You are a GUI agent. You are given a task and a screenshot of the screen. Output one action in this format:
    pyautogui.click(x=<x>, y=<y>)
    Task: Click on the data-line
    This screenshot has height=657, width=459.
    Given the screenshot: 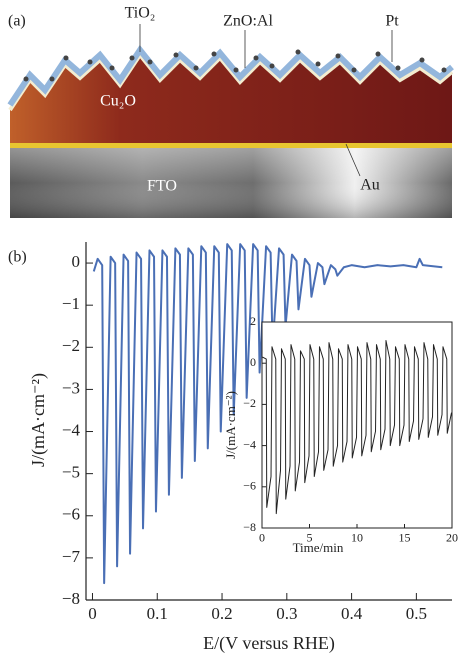 What is the action you would take?
    pyautogui.click(x=357, y=427)
    